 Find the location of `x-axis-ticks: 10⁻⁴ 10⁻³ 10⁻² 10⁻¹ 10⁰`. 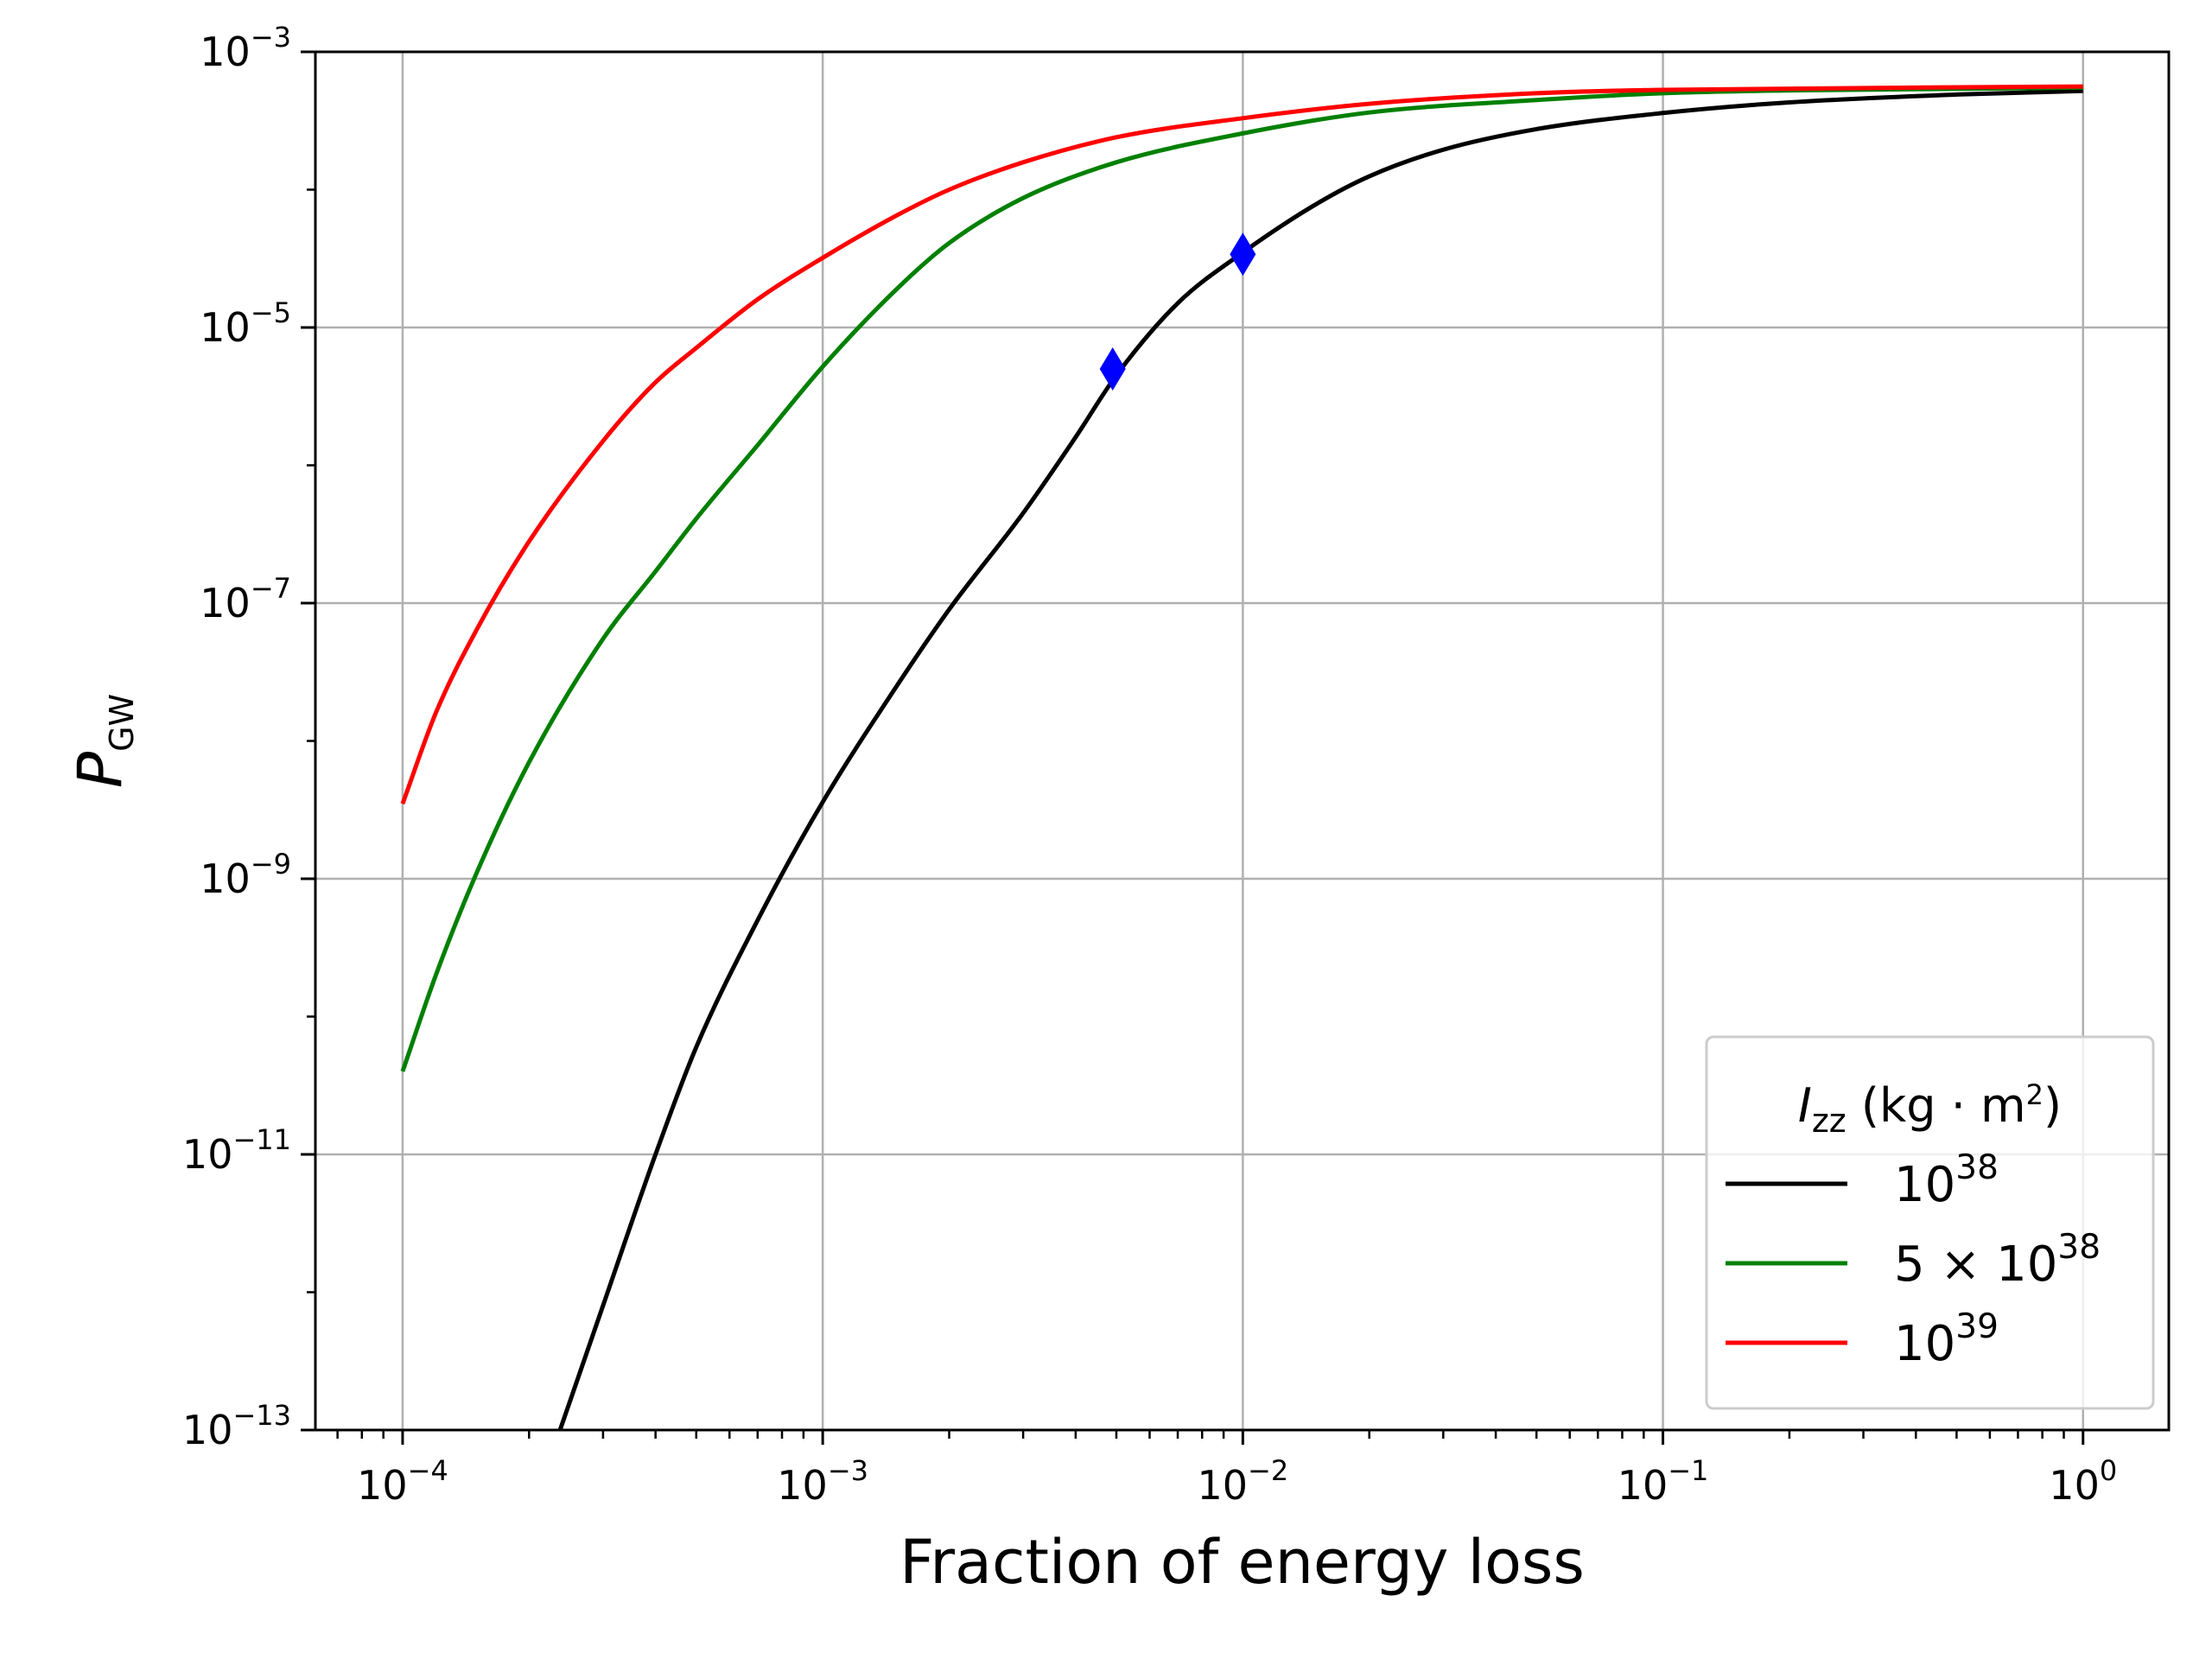

x-axis-ticks: 10⁻⁴ 10⁻³ 10⁻² 10⁻¹ 10⁰ is located at coordinates (1237, 1469).